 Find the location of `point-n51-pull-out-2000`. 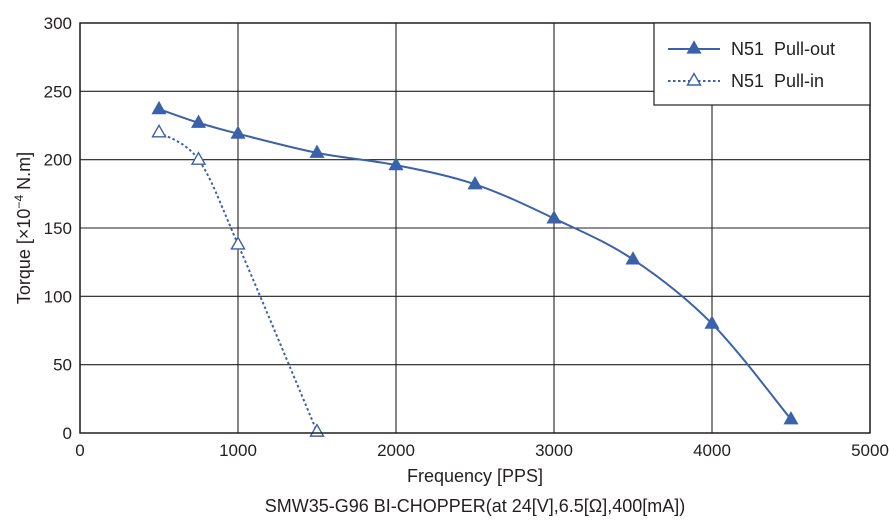

point-n51-pull-out-2000 is located at coordinates (396, 163).